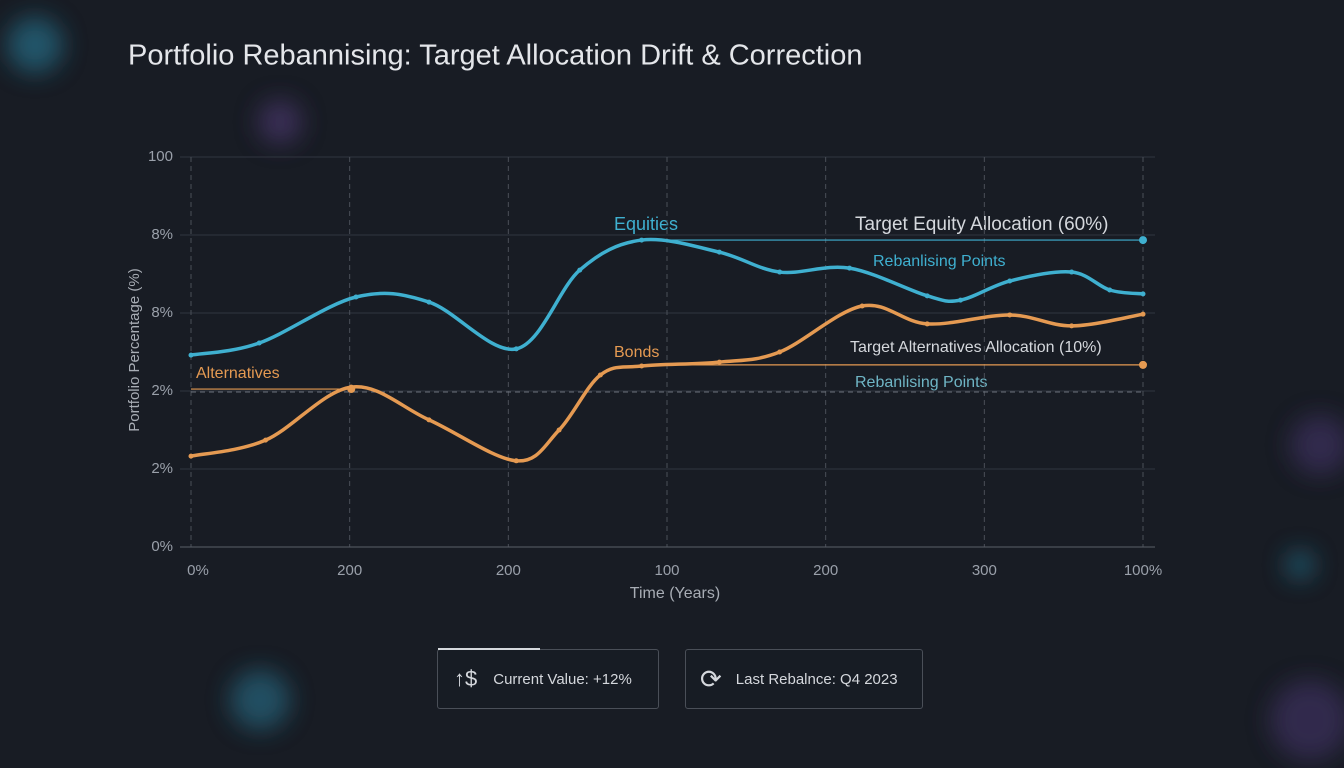  What do you see at coordinates (816, 679) in the screenshot?
I see `card-text: Last Rebalnce: Q4 2023` at bounding box center [816, 679].